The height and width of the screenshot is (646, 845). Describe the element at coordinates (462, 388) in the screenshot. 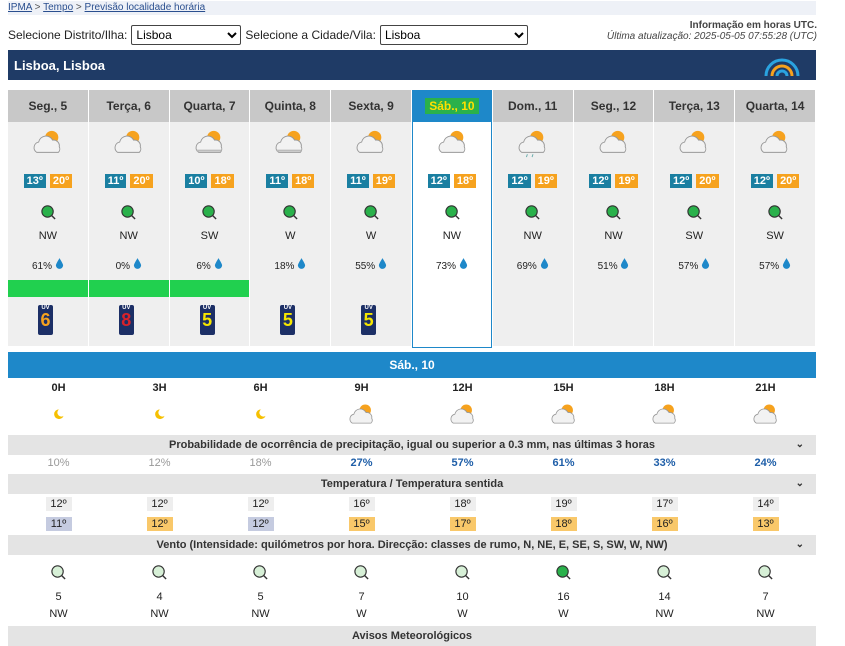

I see `hour-label: 12H` at that location.